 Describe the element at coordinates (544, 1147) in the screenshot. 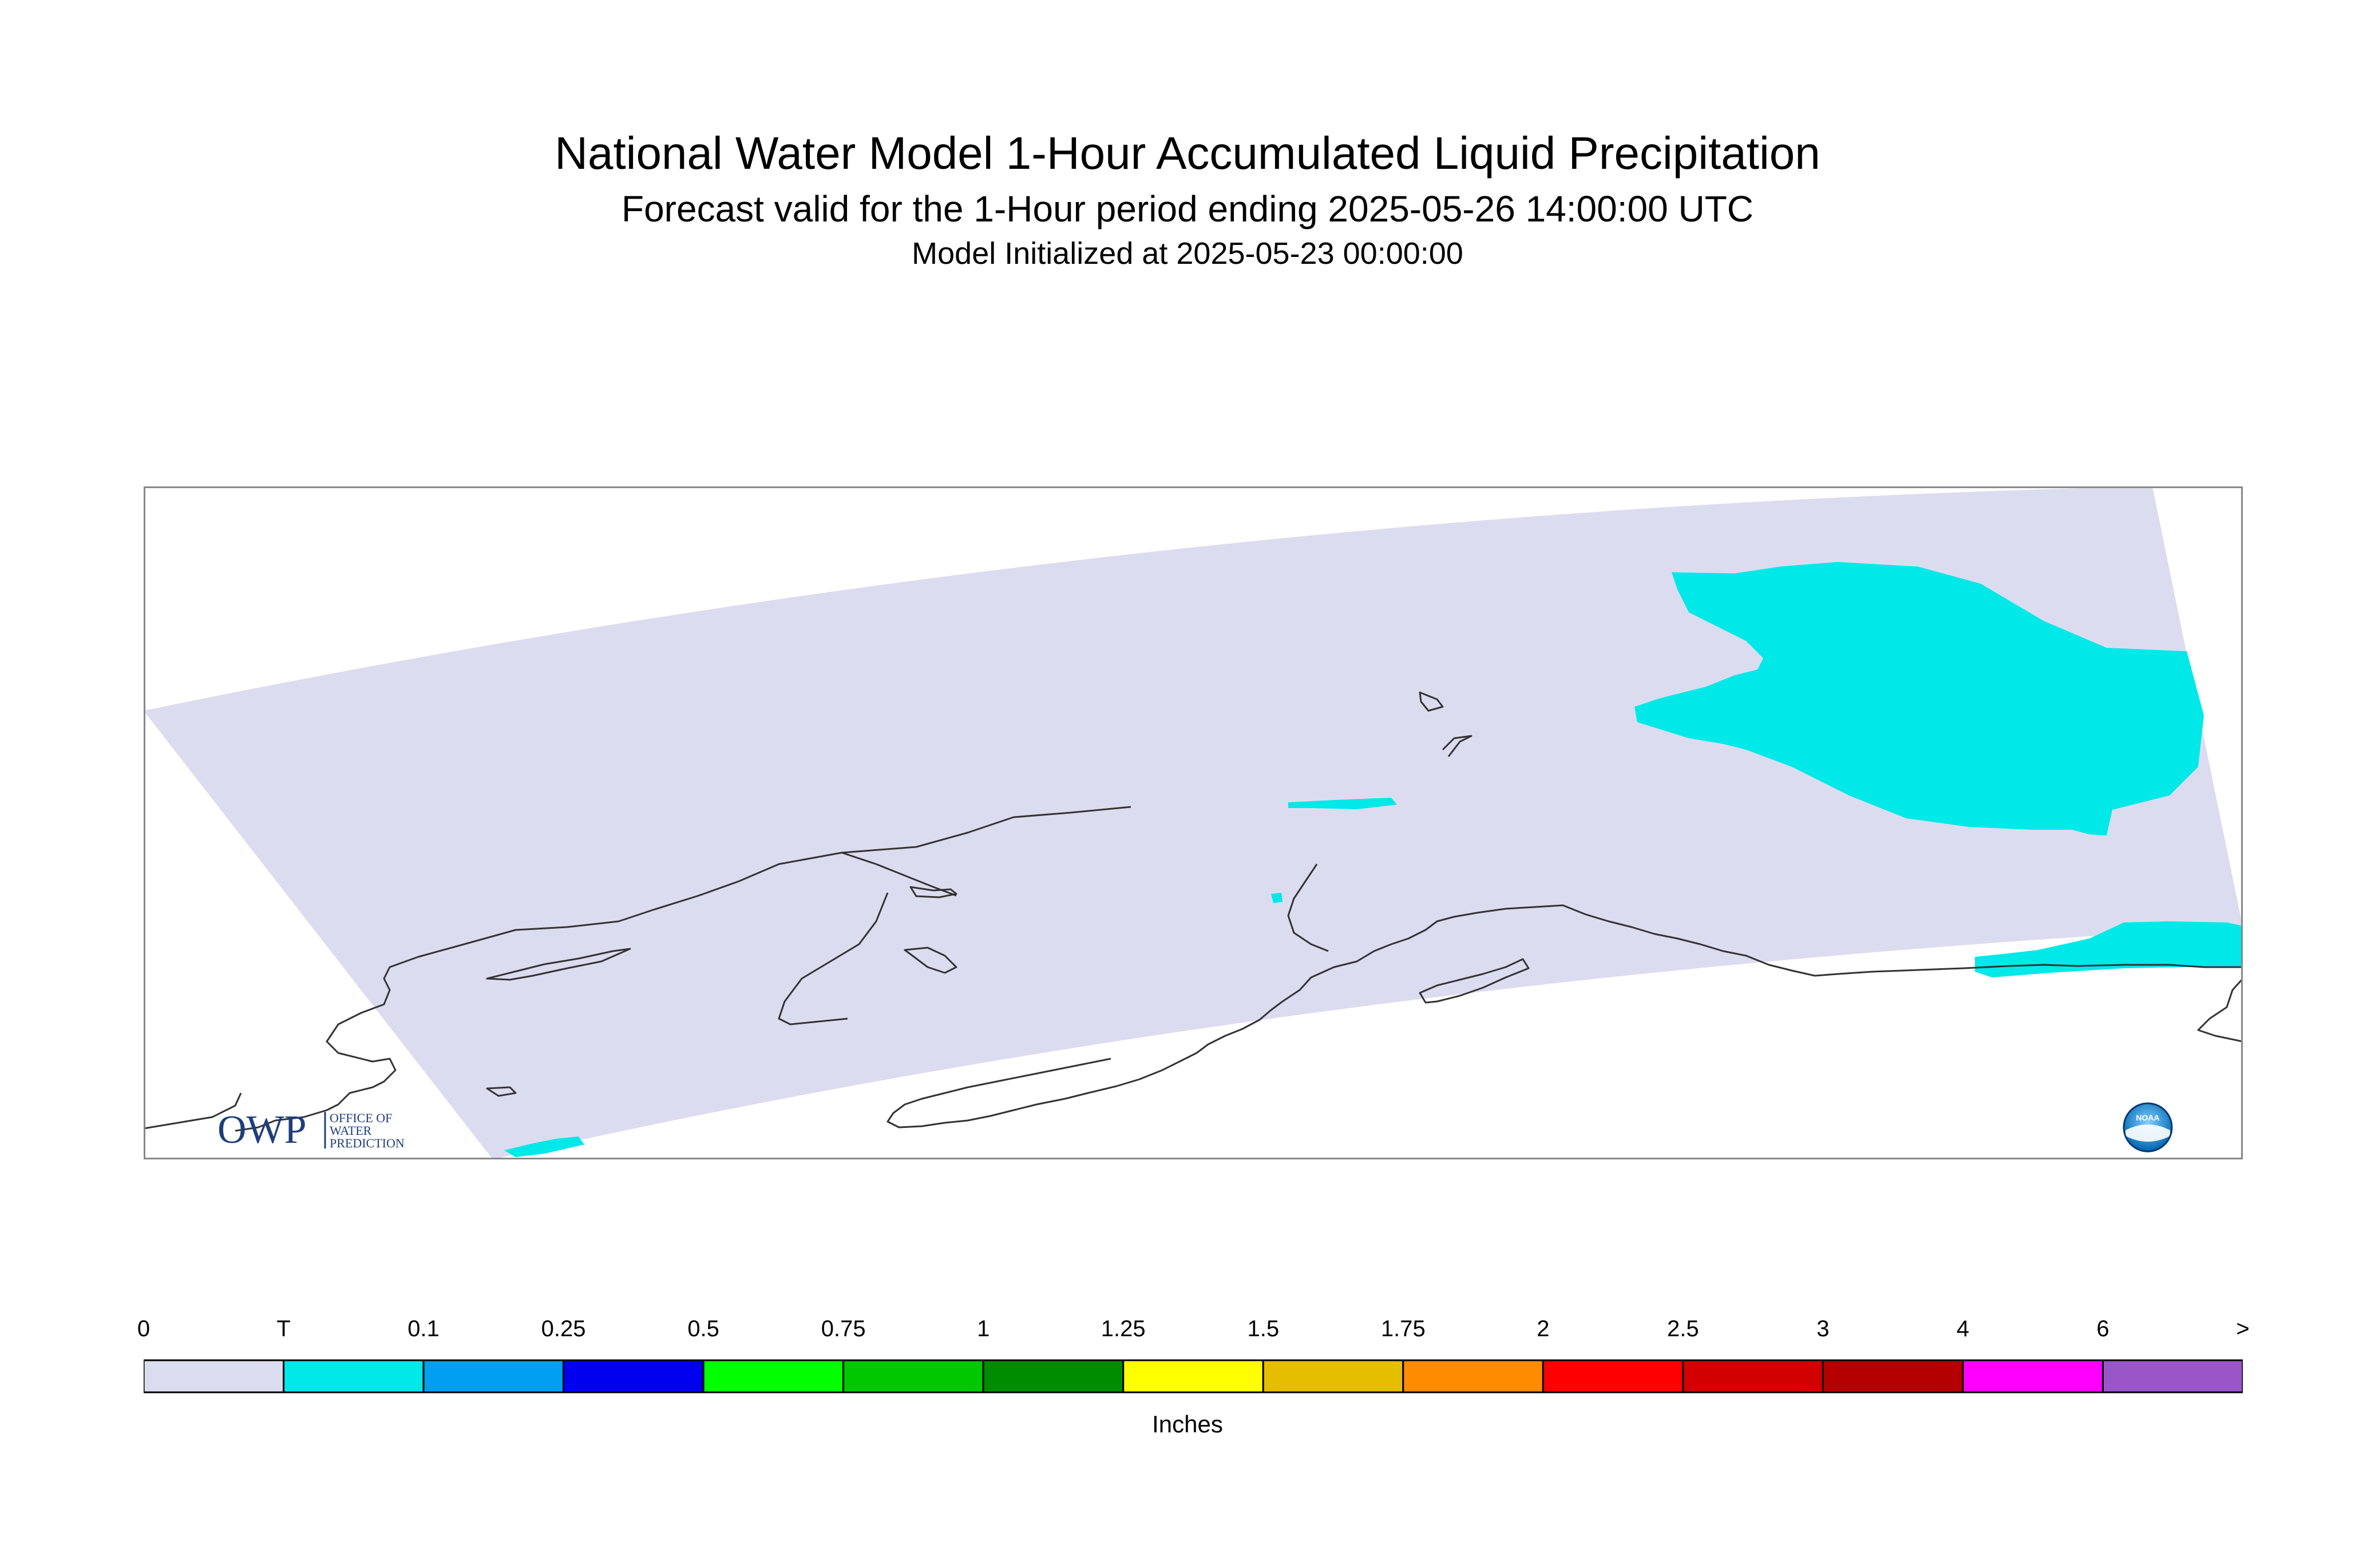

I see `precip-area-southwest` at that location.